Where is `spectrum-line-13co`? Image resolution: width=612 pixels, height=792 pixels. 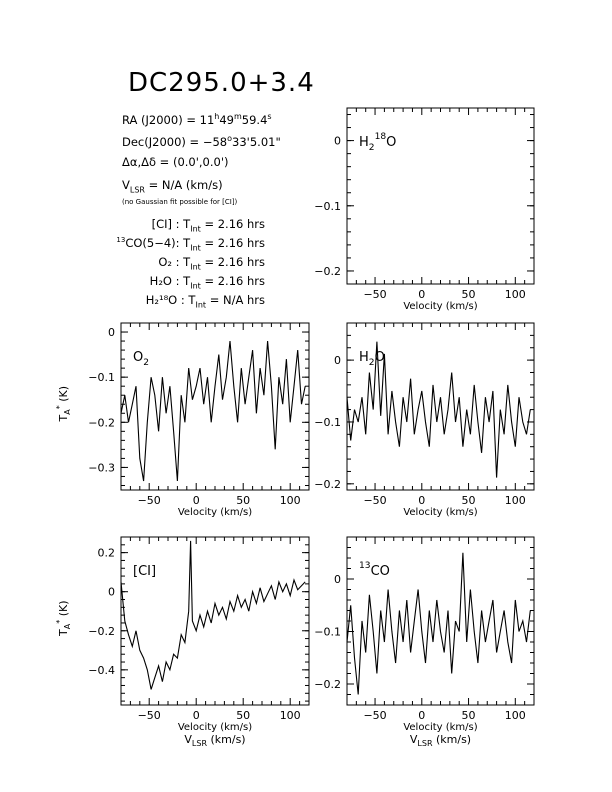 spectrum-line-13co is located at coordinates (438, 623).